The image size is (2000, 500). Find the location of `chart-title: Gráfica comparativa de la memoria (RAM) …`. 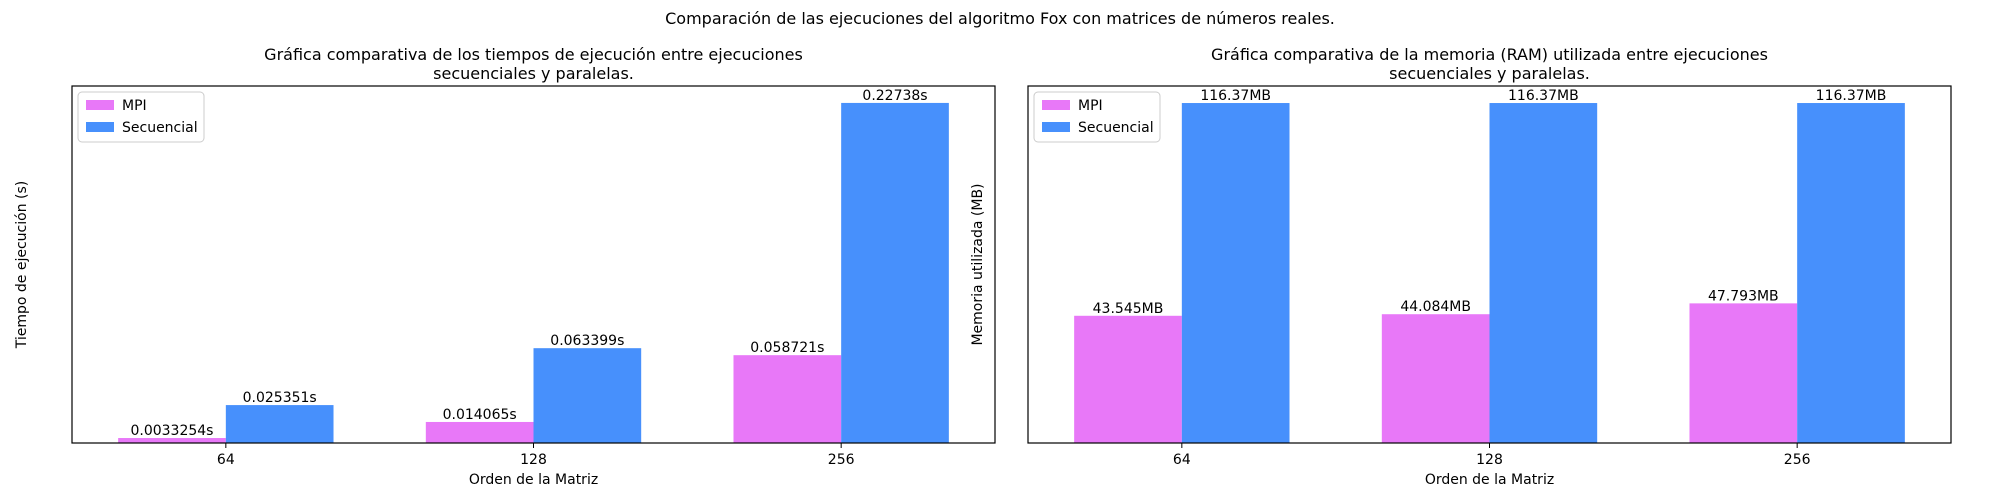

chart-title: Gráfica comparativa de la memoria (RAM) … is located at coordinates (1489, 64).